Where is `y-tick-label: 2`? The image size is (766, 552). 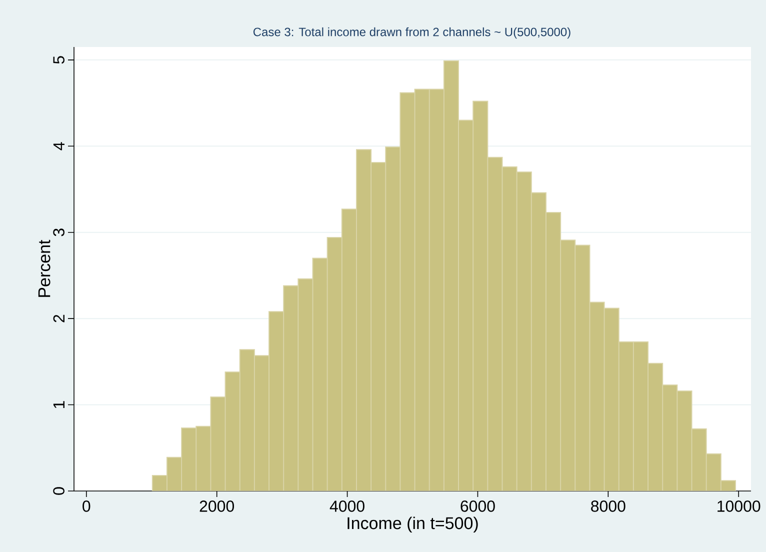 y-tick-label: 2 is located at coordinates (58, 318).